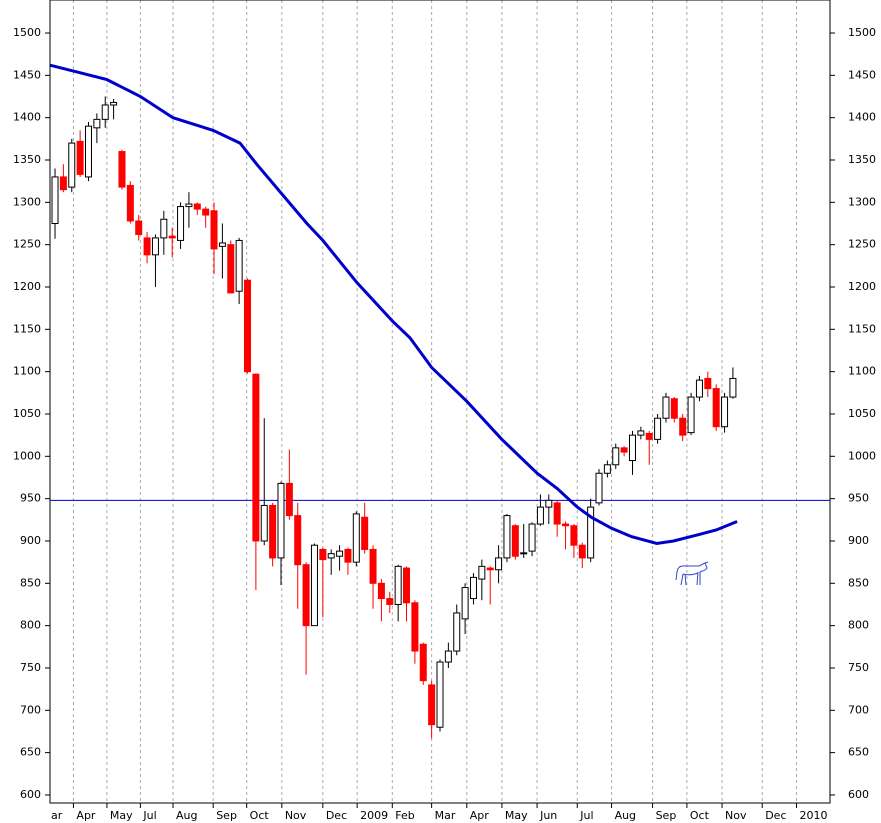  Describe the element at coordinates (862, 455) in the screenshot. I see `y2-tick-label: 1000` at that location.